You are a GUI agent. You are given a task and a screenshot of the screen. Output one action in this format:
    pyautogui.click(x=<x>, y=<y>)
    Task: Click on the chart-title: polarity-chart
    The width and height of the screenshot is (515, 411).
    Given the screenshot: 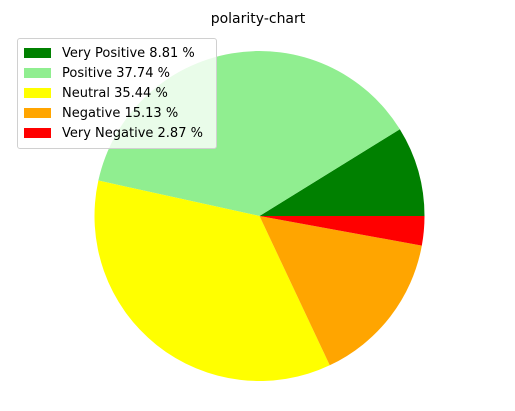 What is the action you would take?
    pyautogui.click(x=258, y=19)
    